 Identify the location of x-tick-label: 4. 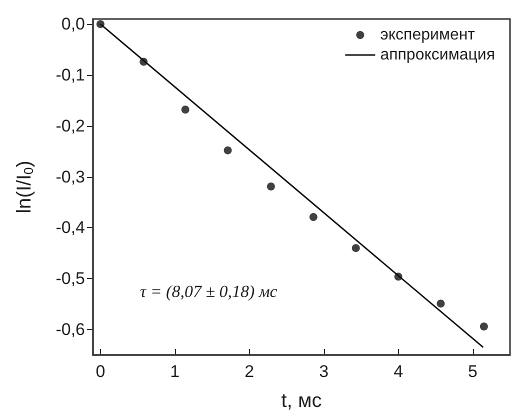
(399, 371).